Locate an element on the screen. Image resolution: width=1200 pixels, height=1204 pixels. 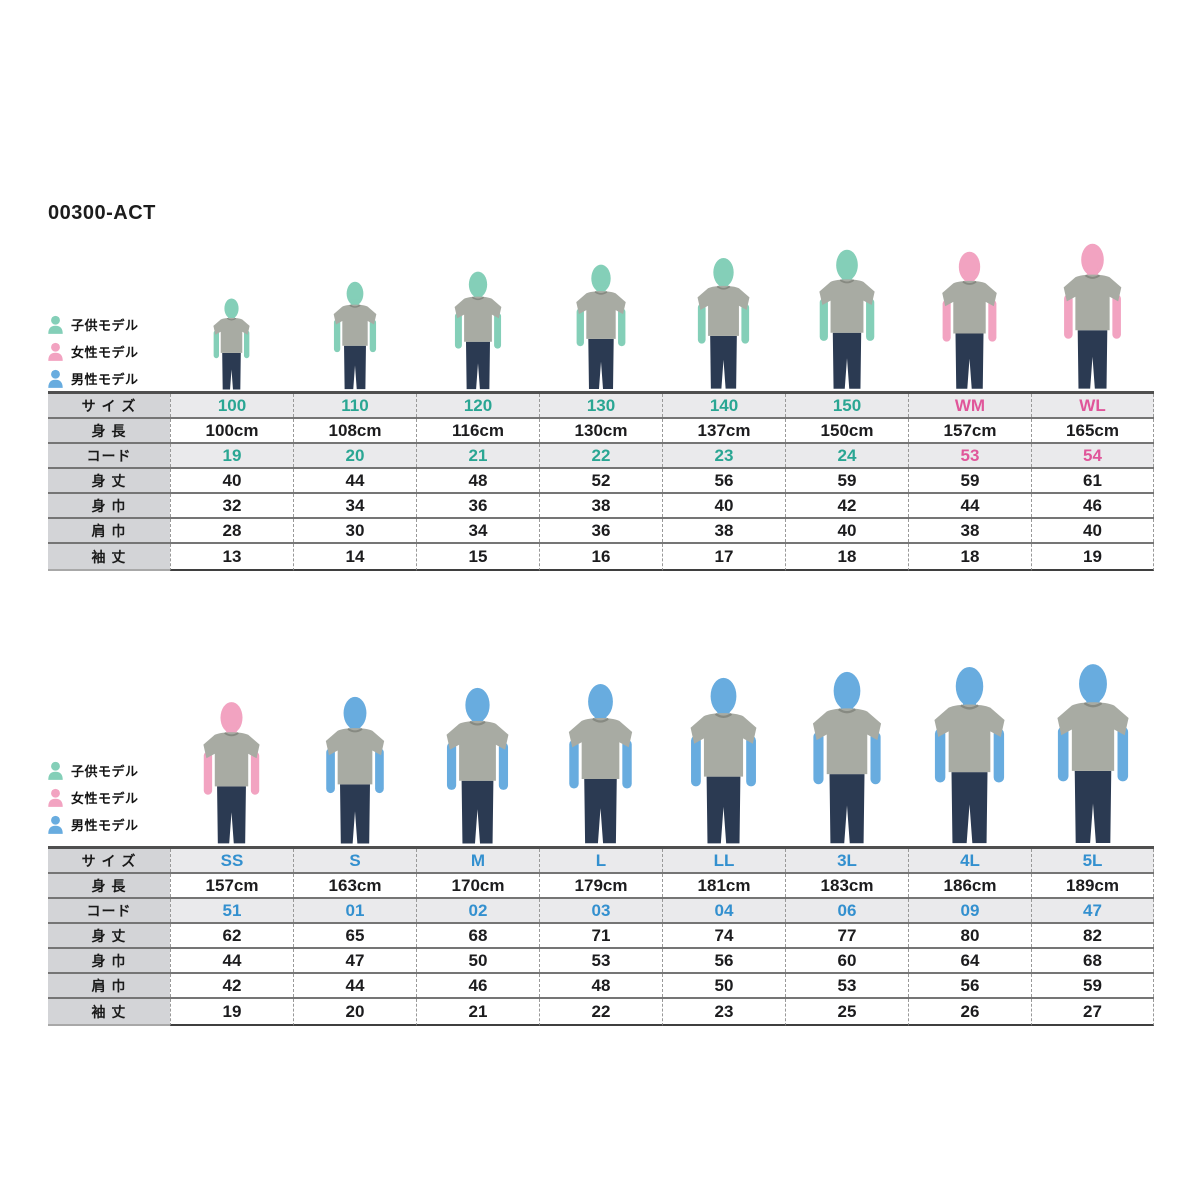
legend-item-child: 子供モデル is located at coordinates (117, 324).